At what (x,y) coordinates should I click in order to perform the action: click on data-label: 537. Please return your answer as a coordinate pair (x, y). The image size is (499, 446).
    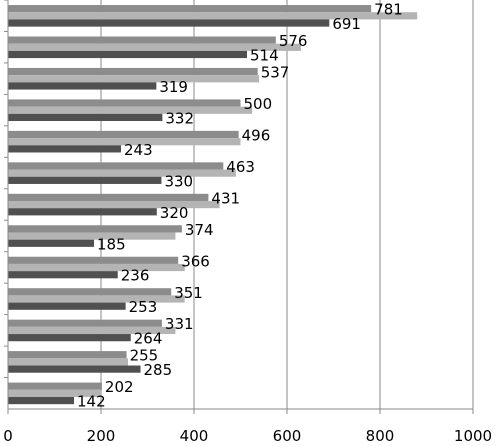
    Looking at the image, I should click on (275, 73).